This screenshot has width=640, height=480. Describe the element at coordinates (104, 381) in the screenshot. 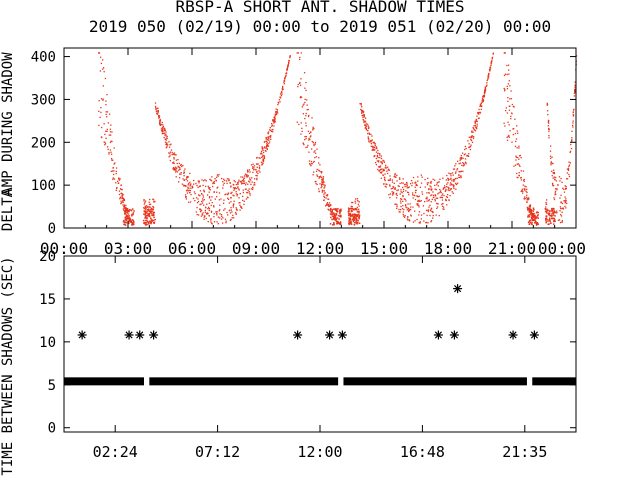

I see `bottom-baseline-band` at that location.